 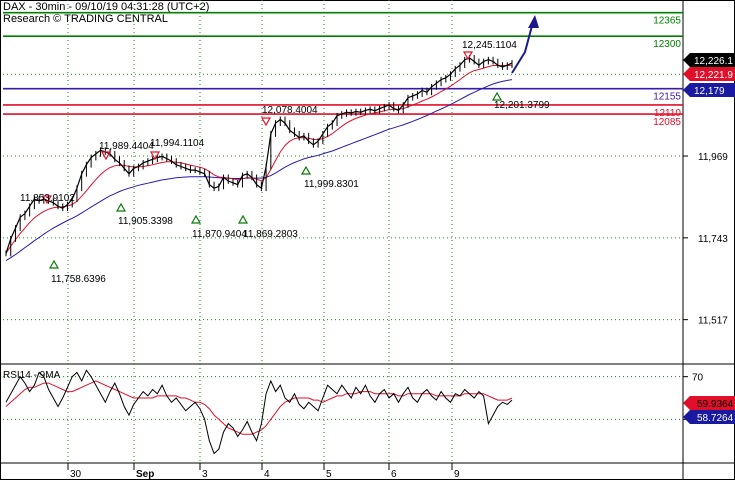 I want to click on x-tick-label: 30, so click(x=76, y=474).